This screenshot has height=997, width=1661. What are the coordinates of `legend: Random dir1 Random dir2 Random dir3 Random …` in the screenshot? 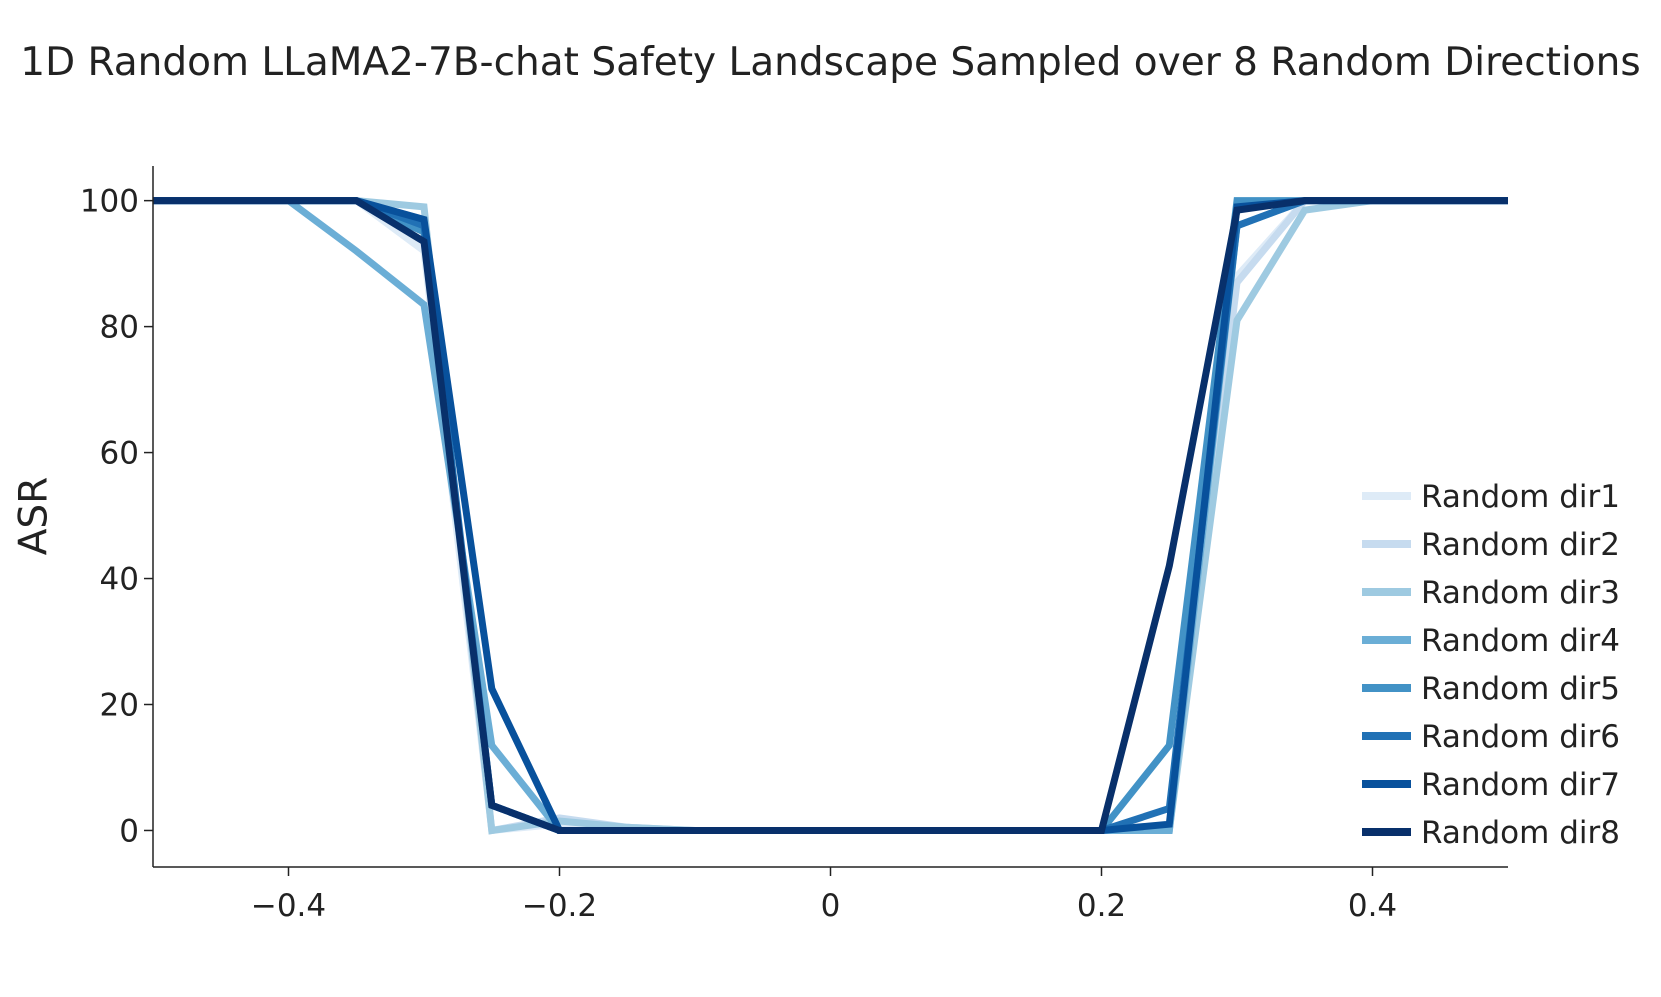 It's located at (1491, 665).